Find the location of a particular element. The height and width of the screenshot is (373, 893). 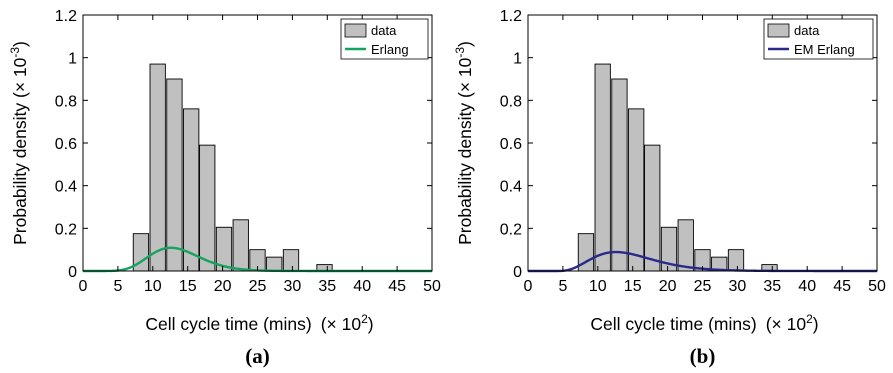

legend: data EM Erlang is located at coordinates (818, 39).